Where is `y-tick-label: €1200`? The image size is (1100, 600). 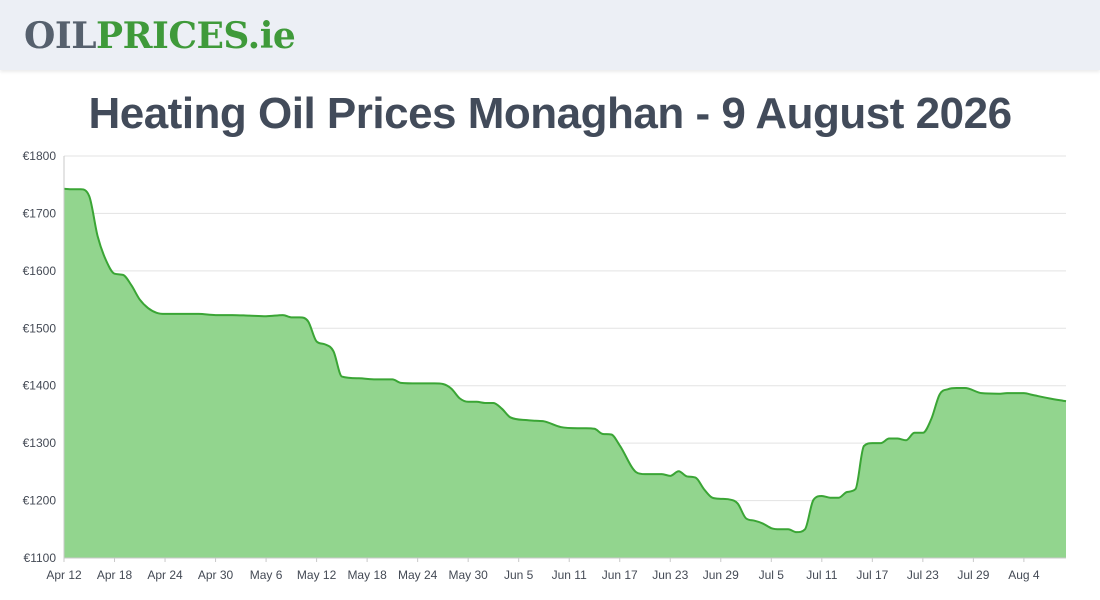
y-tick-label: €1200 is located at coordinates (40, 501).